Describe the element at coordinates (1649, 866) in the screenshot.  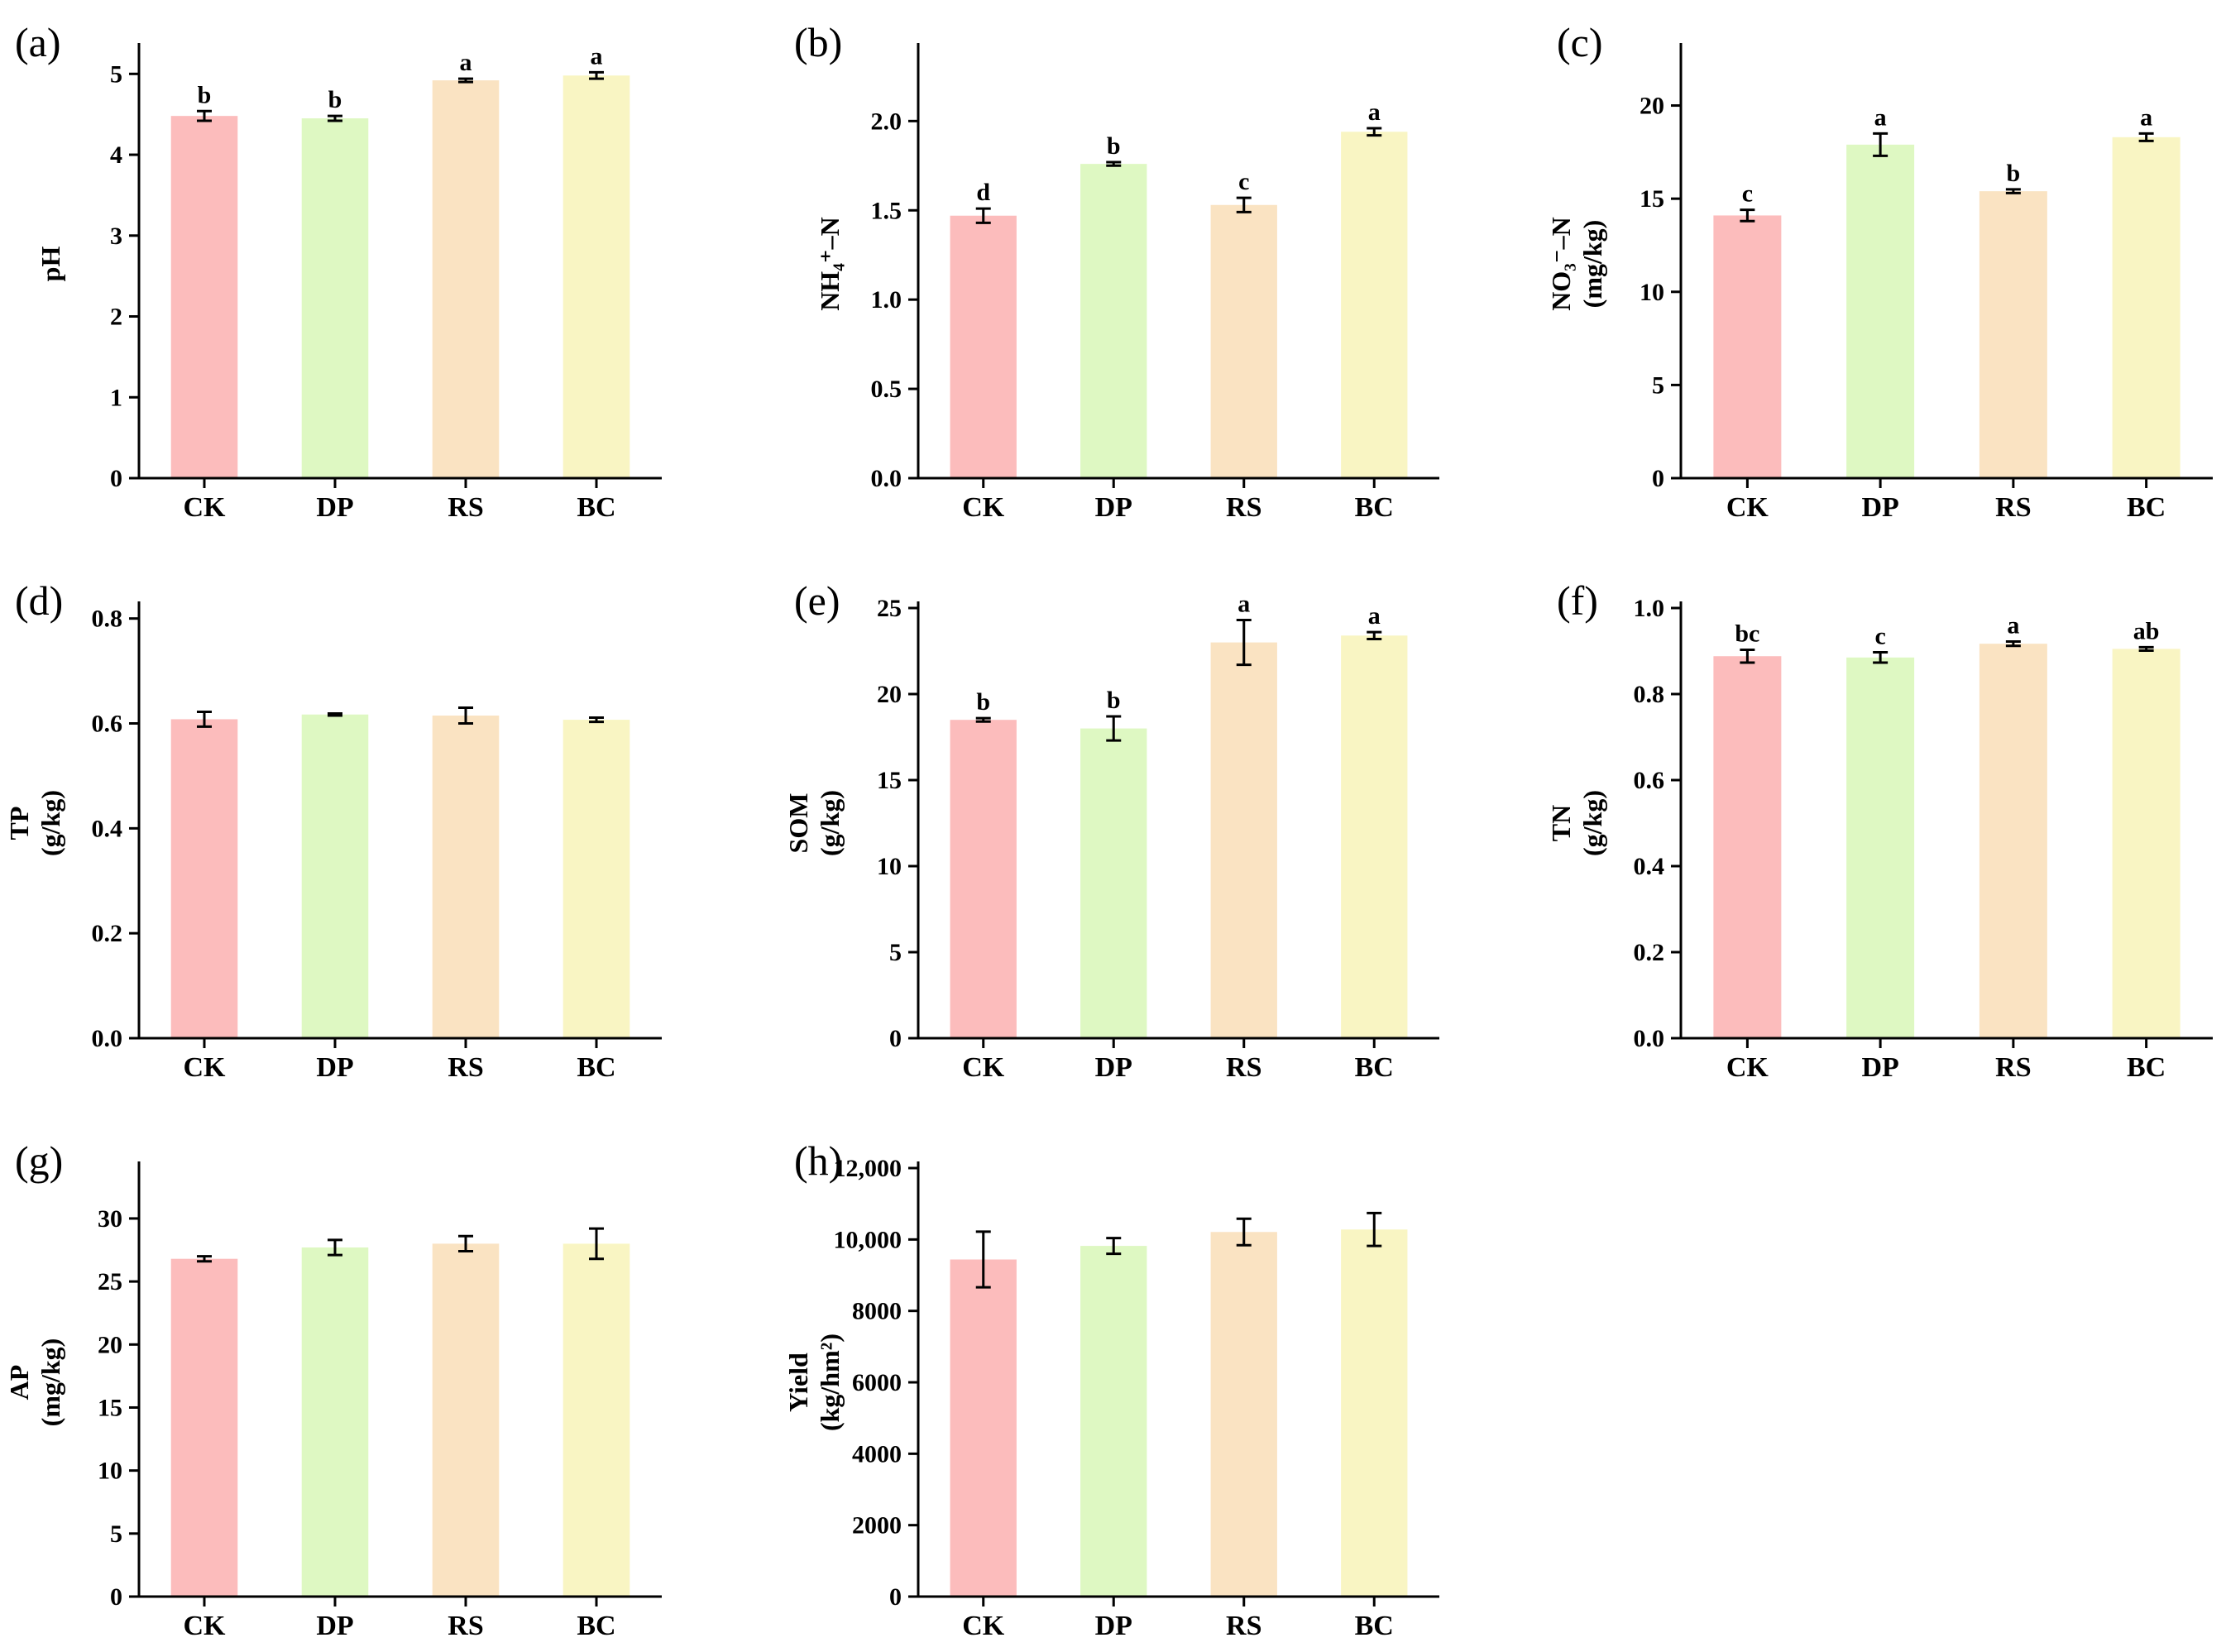
I see `y-tick-label: 0.4` at that location.